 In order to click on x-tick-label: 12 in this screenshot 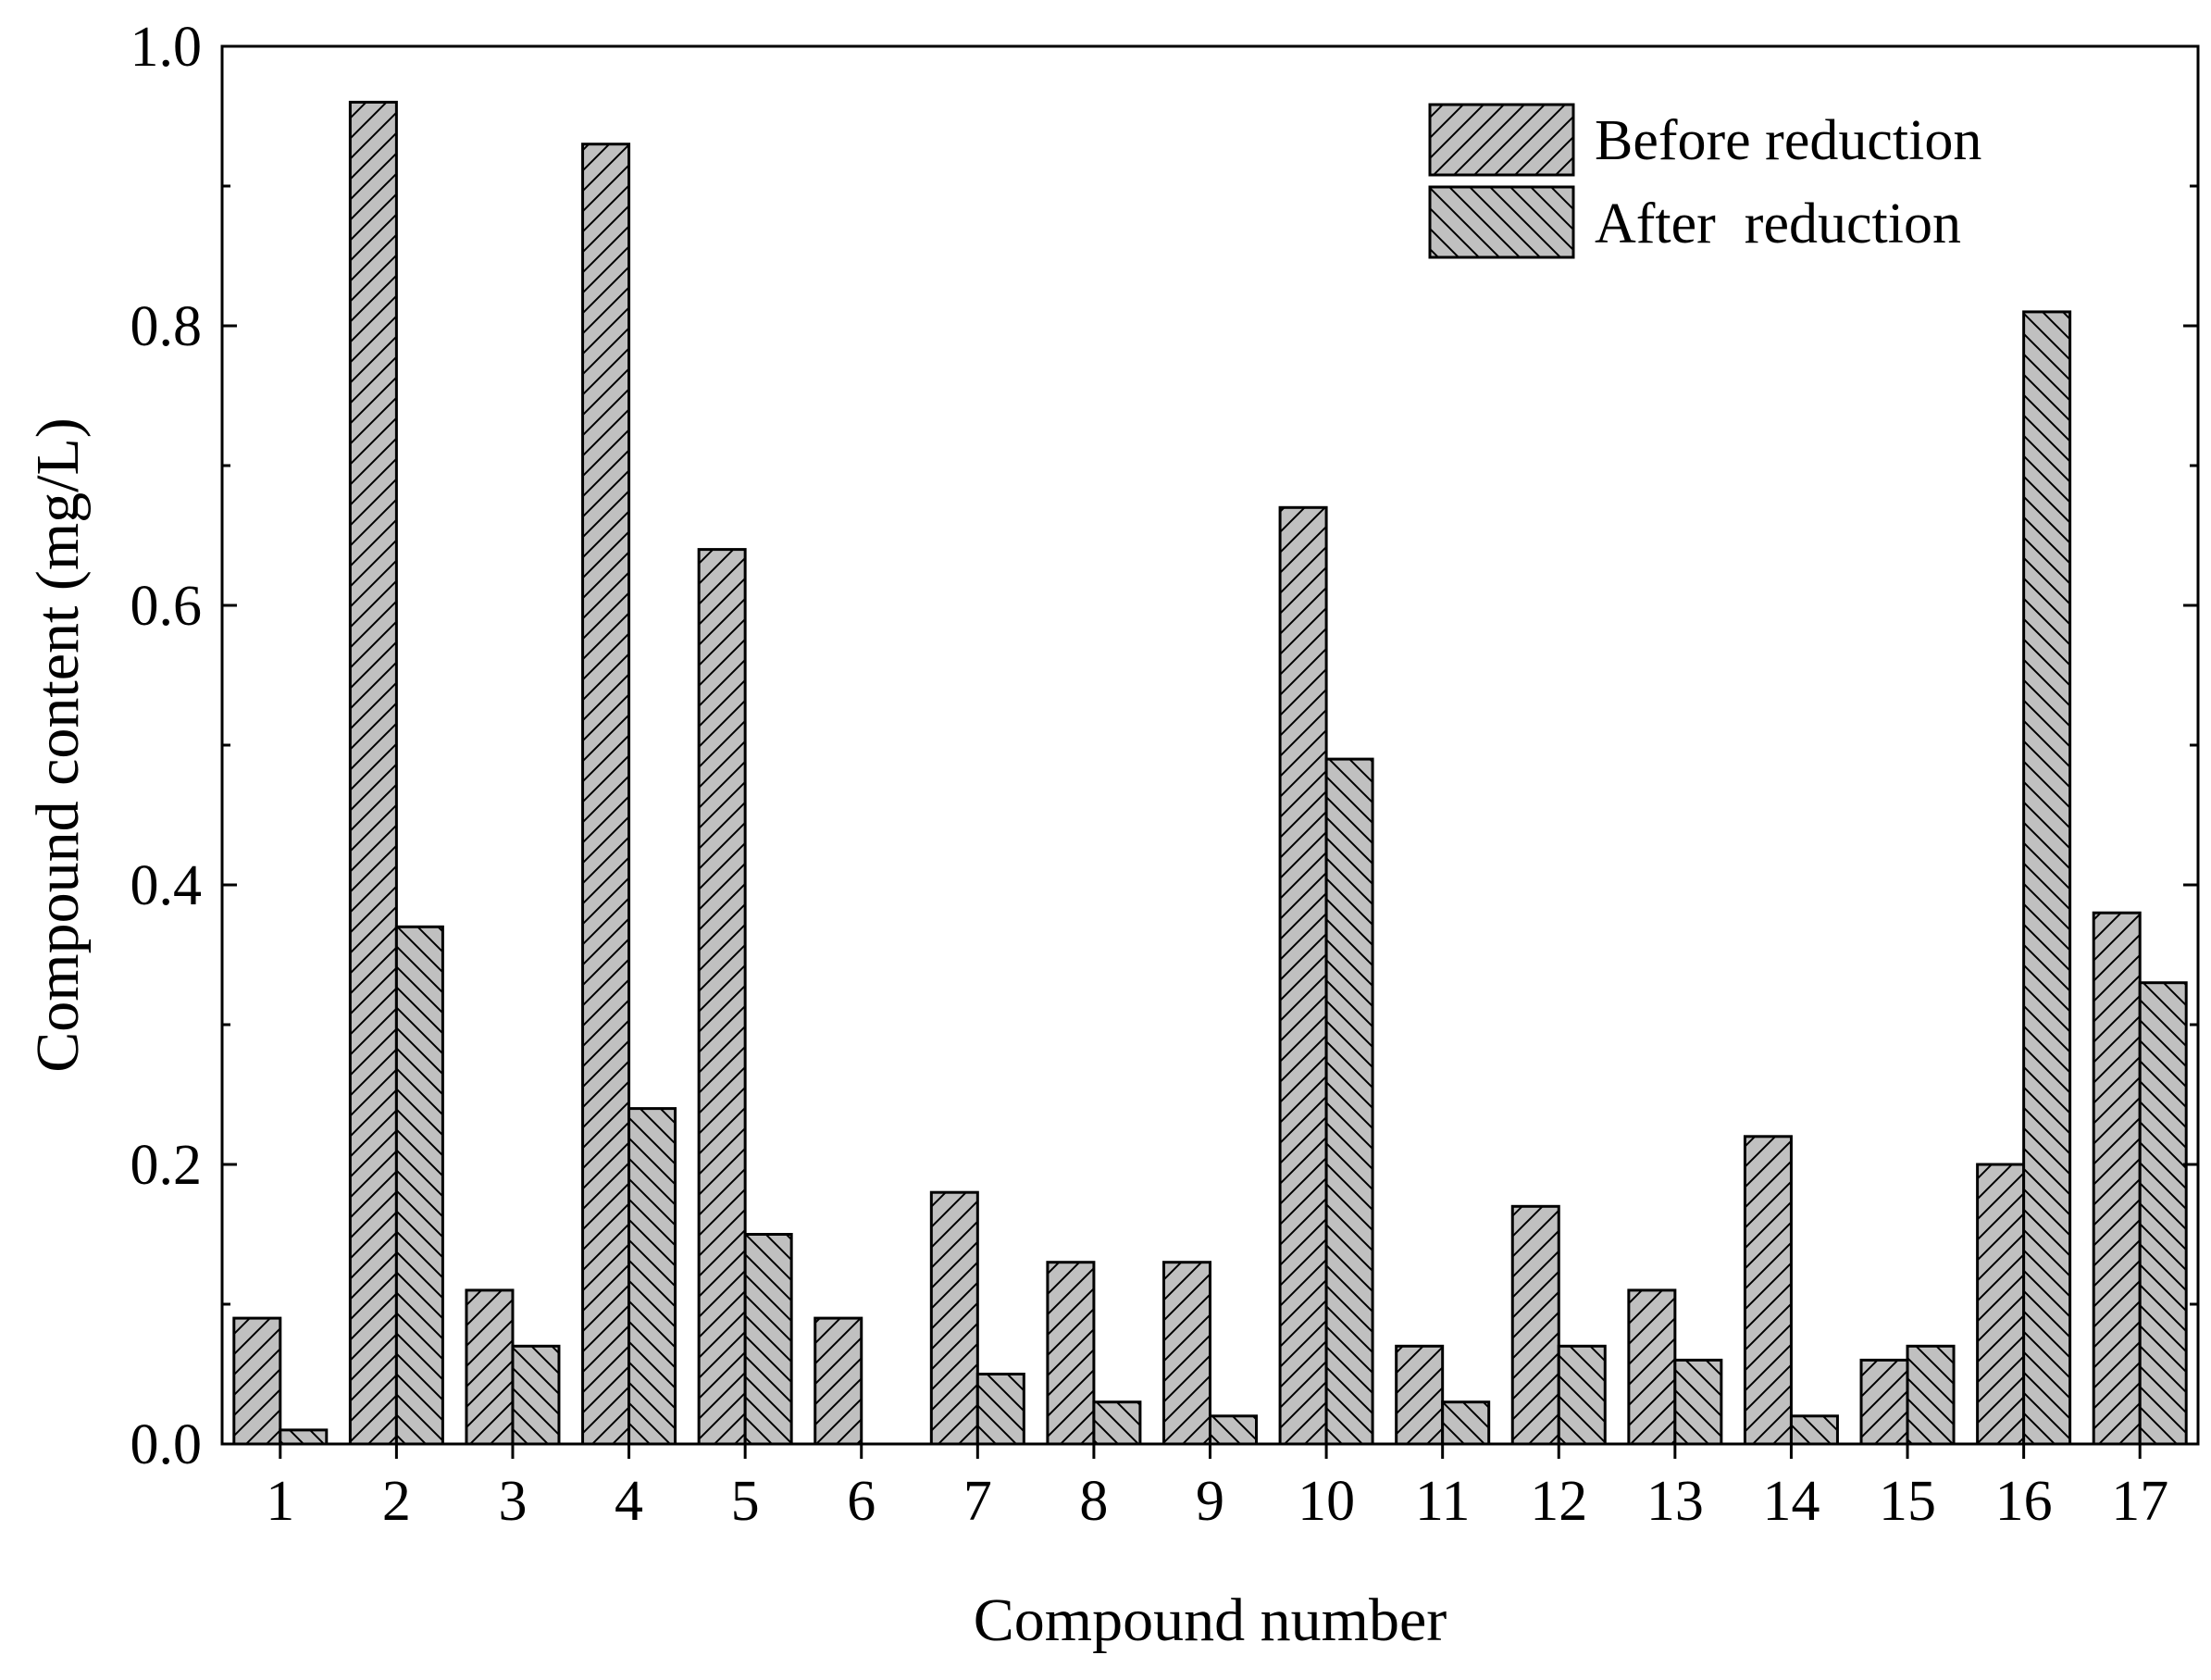, I will do `click(1559, 1501)`.